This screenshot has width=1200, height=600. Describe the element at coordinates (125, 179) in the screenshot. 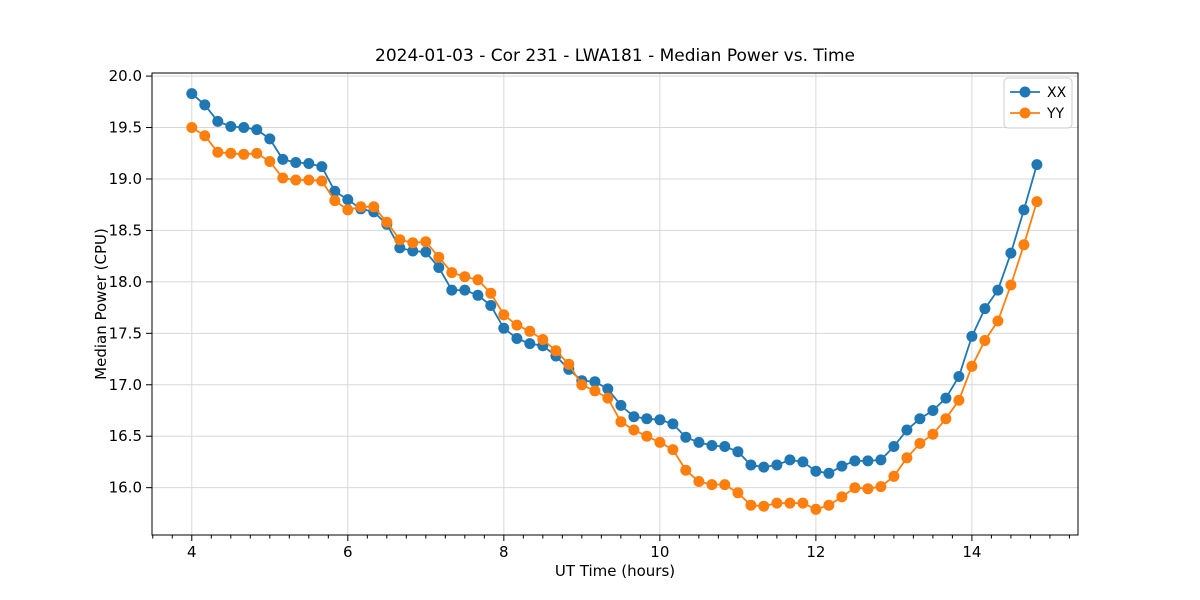

I see `y-tick-label: 19.0` at that location.